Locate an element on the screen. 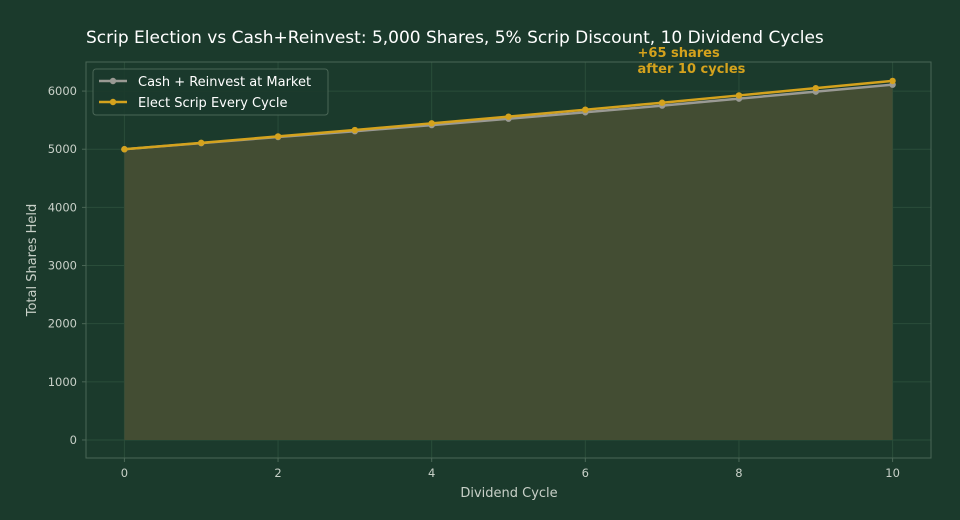  x-tick-label: 8 is located at coordinates (738, 473).